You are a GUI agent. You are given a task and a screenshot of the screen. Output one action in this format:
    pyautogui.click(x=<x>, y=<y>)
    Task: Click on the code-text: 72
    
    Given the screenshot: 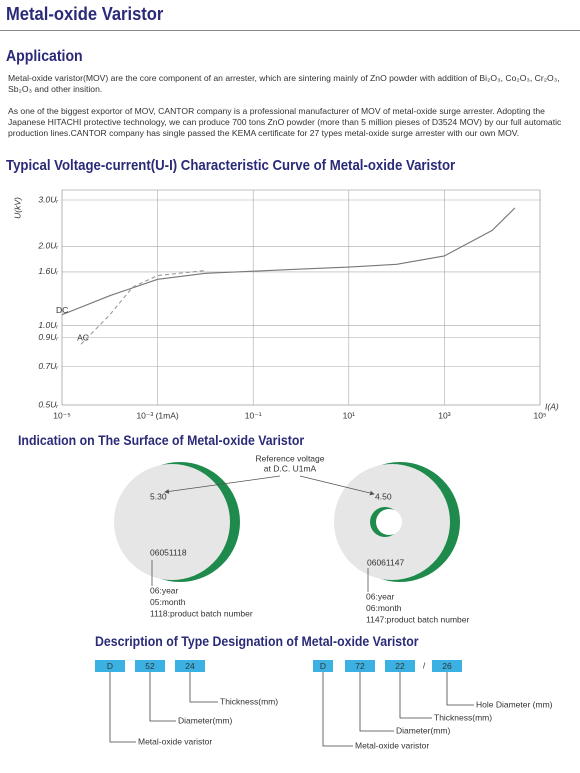 What is the action you would take?
    pyautogui.click(x=360, y=666)
    